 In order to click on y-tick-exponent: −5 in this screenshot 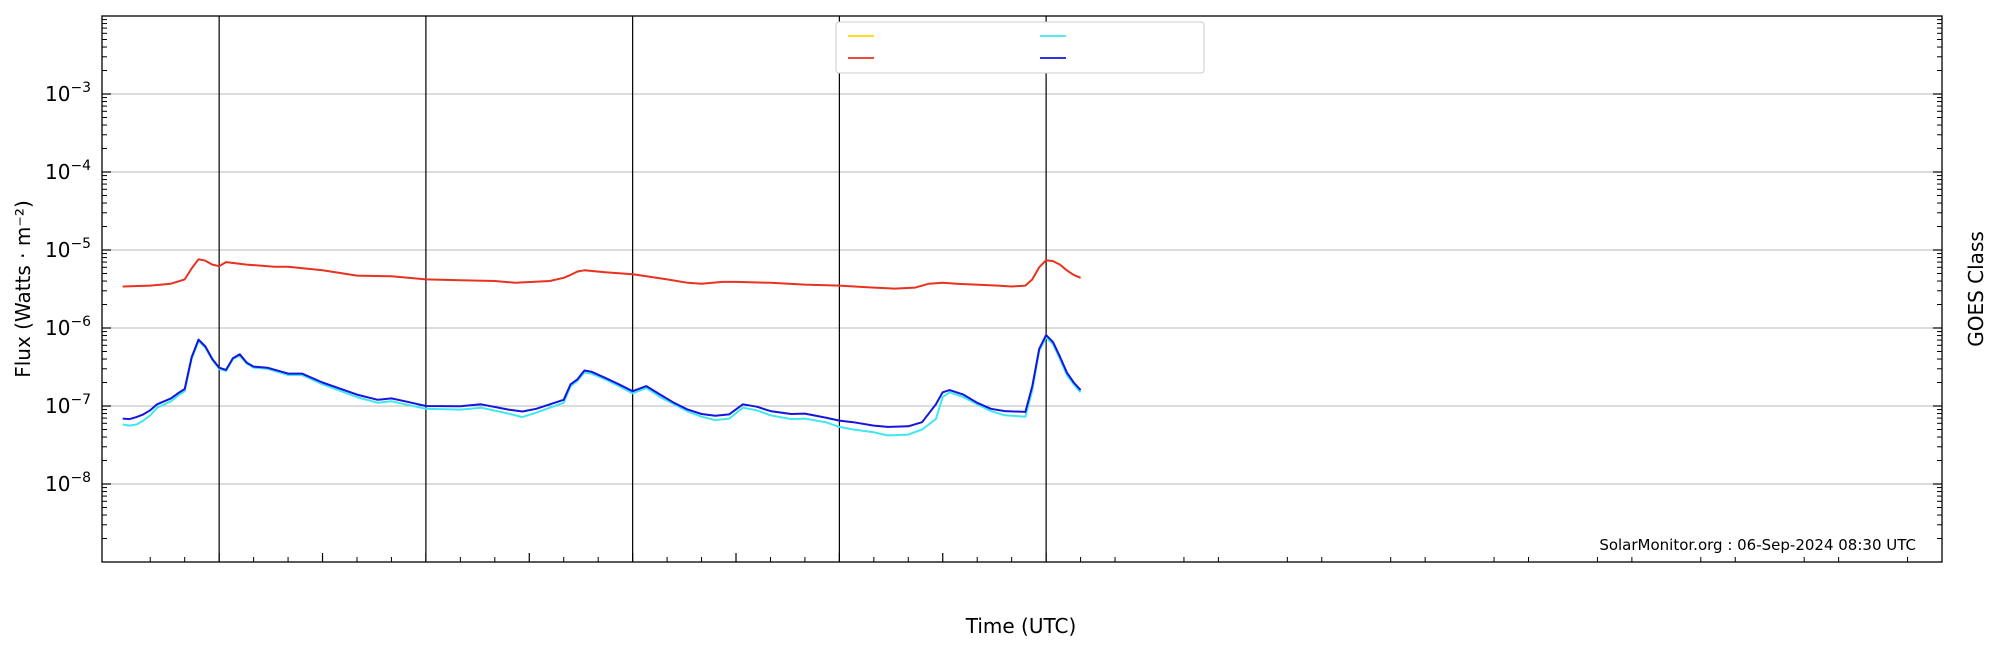, I will do `click(80, 244)`.